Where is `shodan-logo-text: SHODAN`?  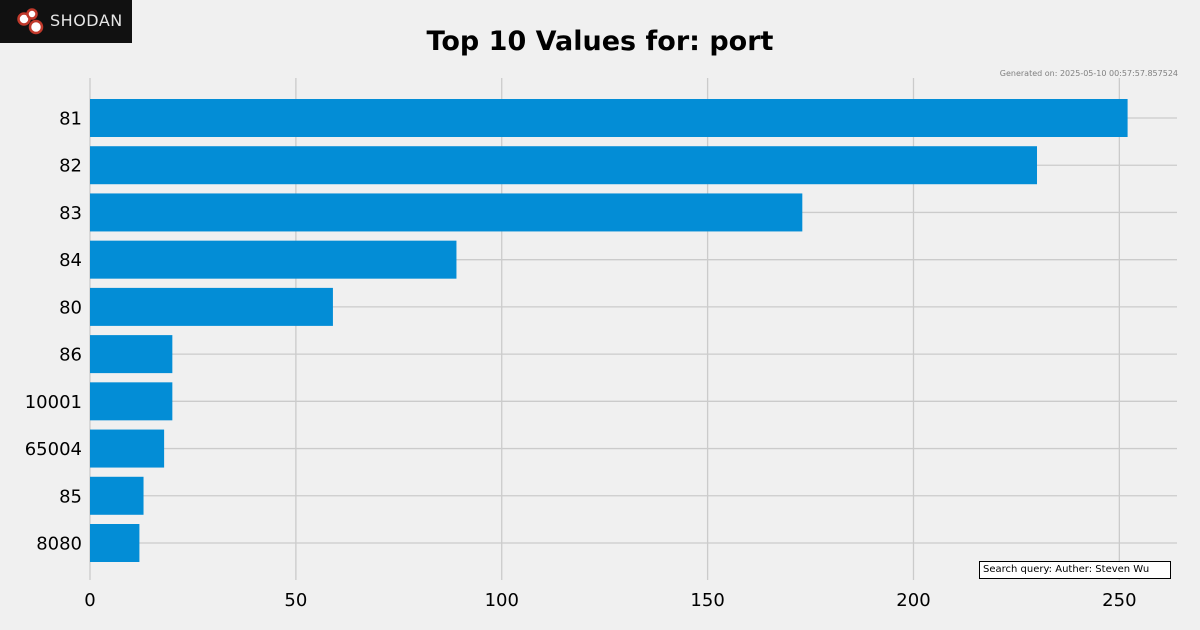 shodan-logo-text: SHODAN is located at coordinates (86, 20).